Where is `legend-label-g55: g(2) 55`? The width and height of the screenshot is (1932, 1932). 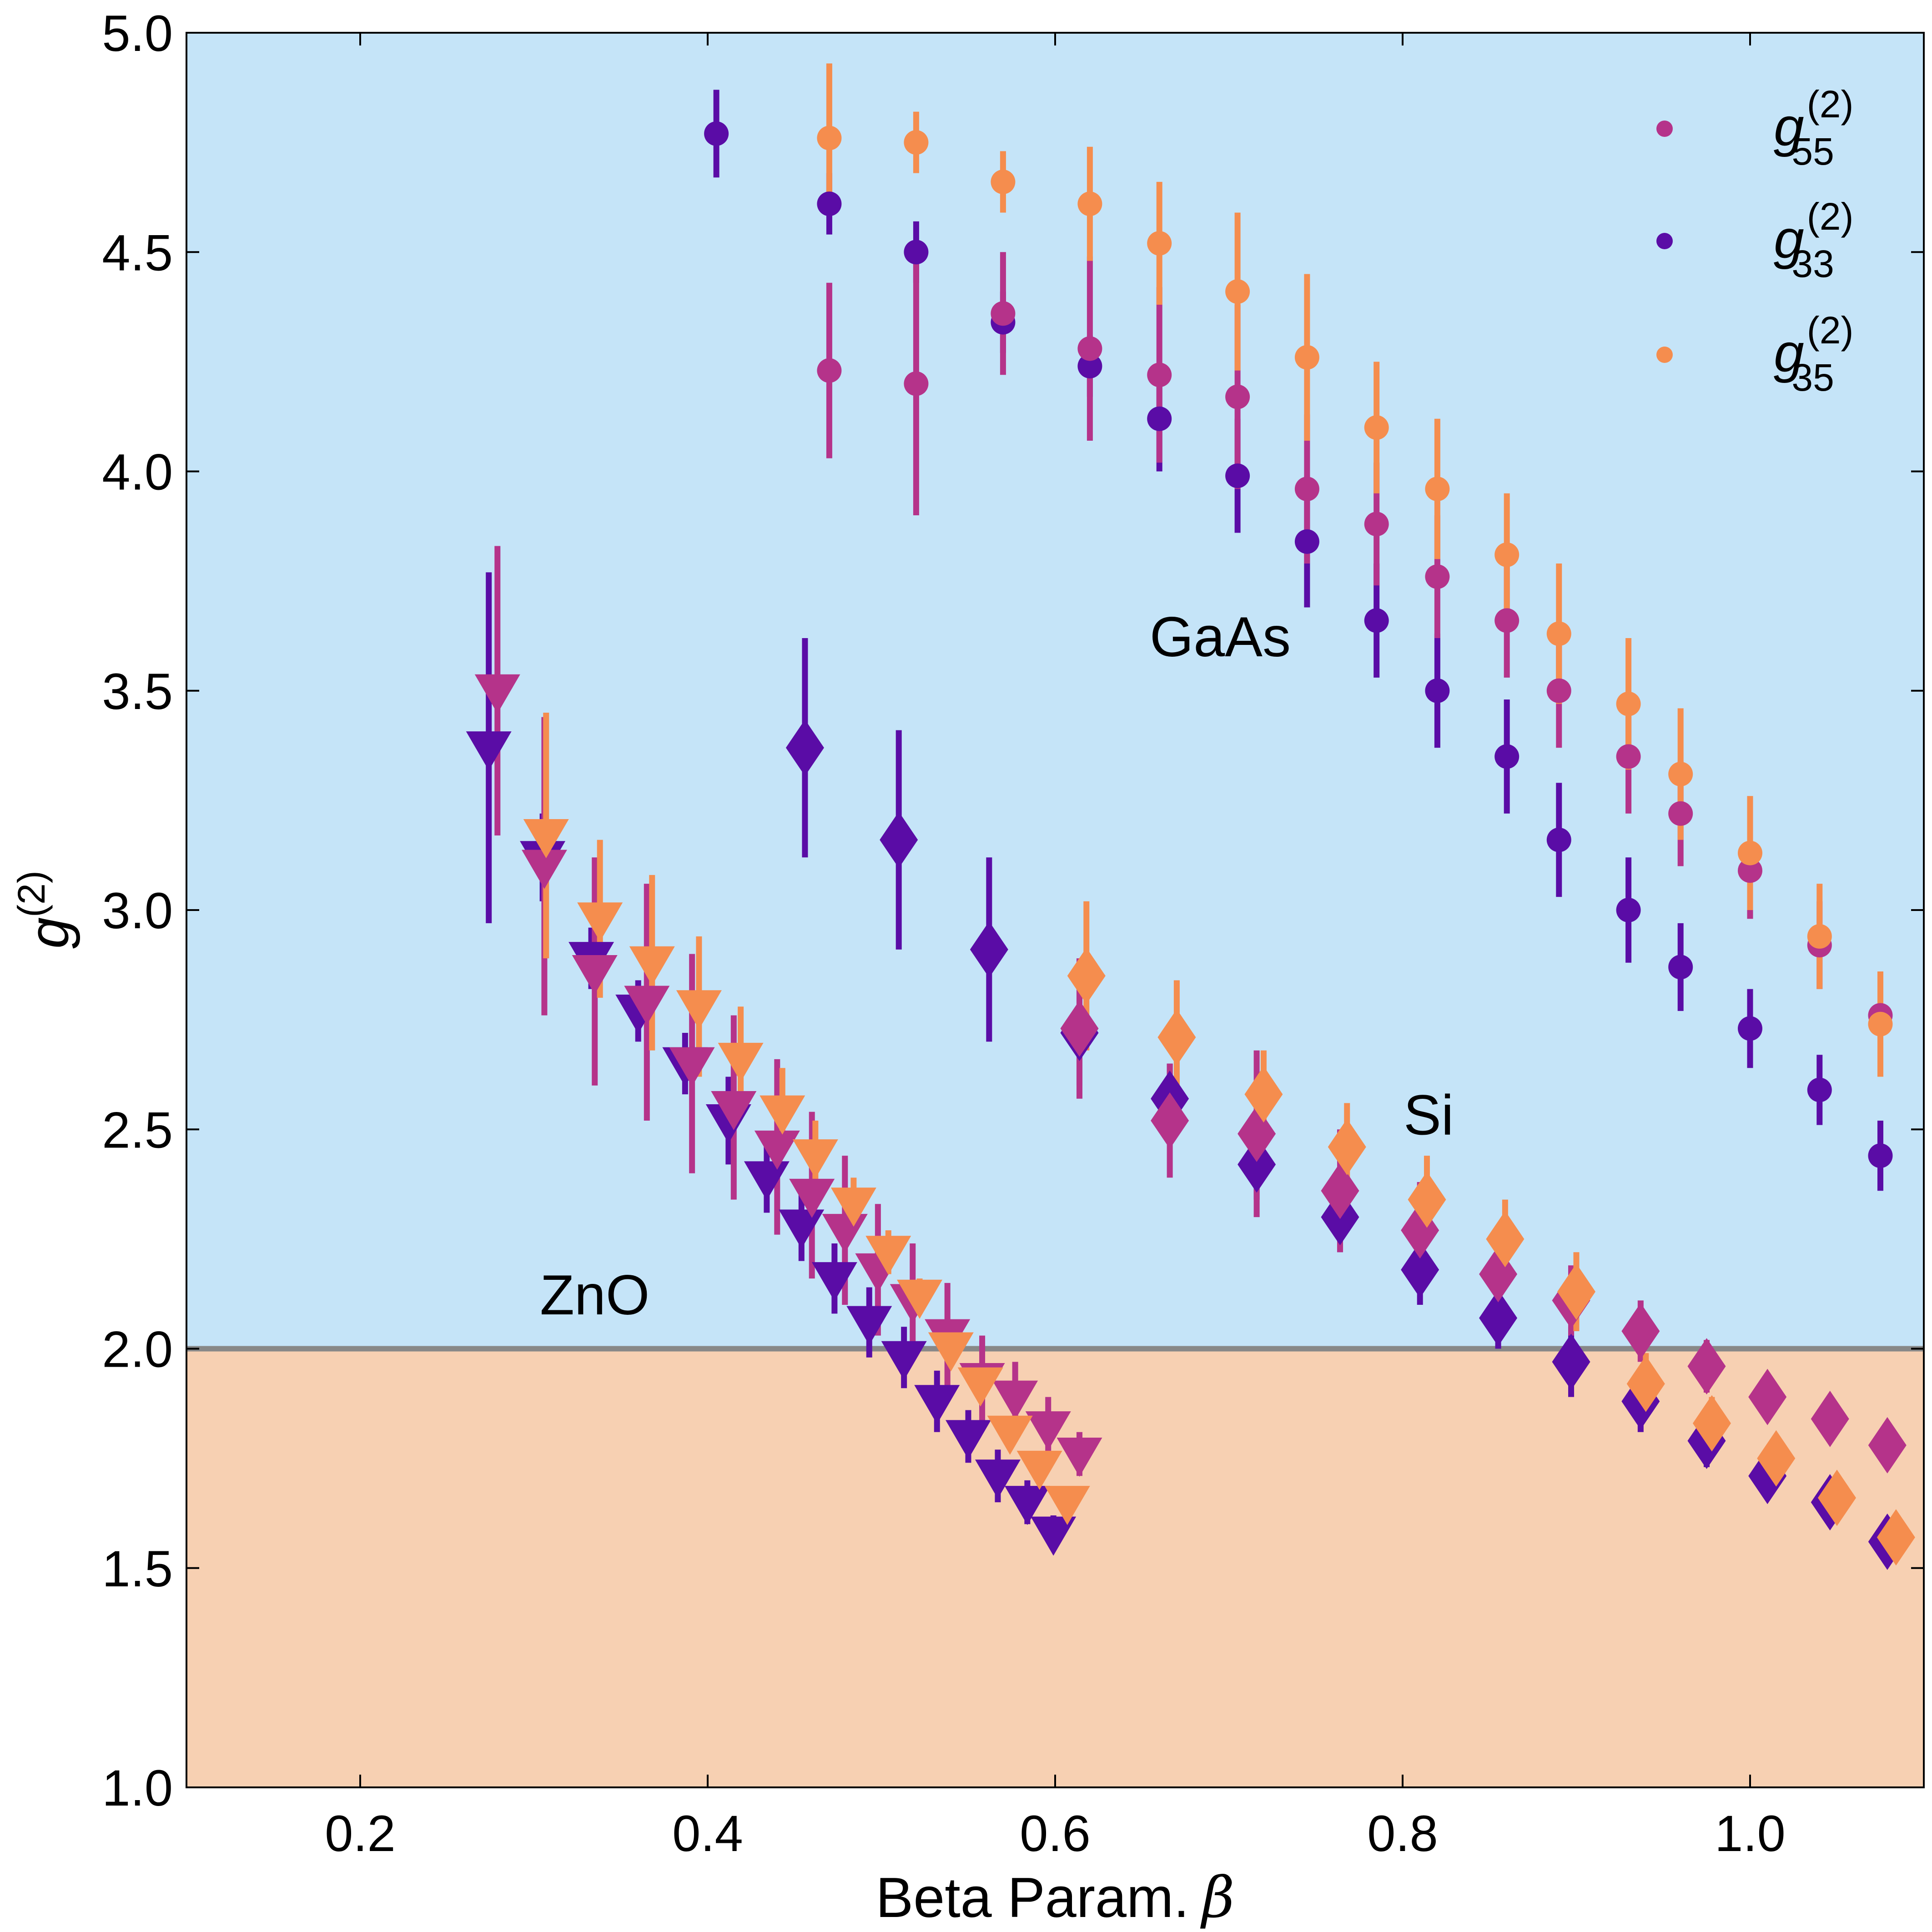
legend-label-g55: g(2) 55 is located at coordinates (1813, 128).